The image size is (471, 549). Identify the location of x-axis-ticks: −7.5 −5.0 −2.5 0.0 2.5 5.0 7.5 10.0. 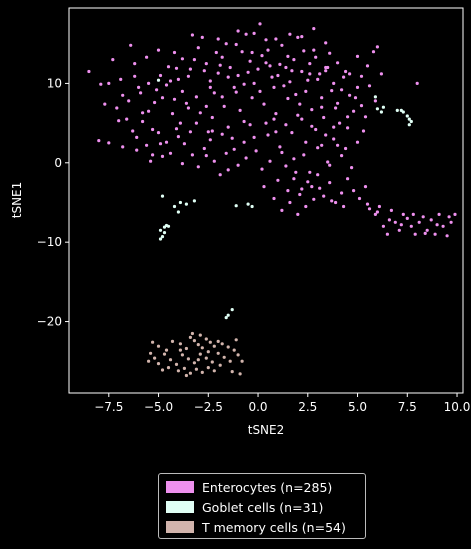
(282, 403).